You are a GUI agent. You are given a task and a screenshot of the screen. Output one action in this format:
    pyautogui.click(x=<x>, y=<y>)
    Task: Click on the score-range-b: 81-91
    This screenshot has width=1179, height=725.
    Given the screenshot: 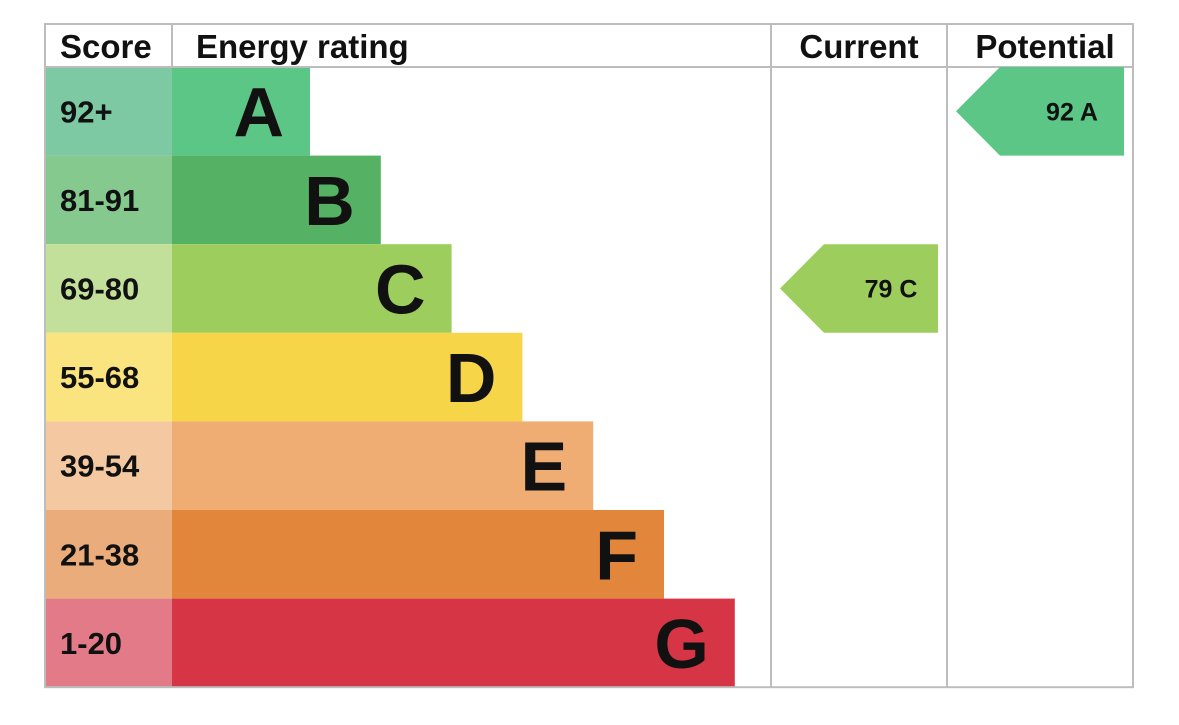 What is the action you would take?
    pyautogui.click(x=99, y=200)
    